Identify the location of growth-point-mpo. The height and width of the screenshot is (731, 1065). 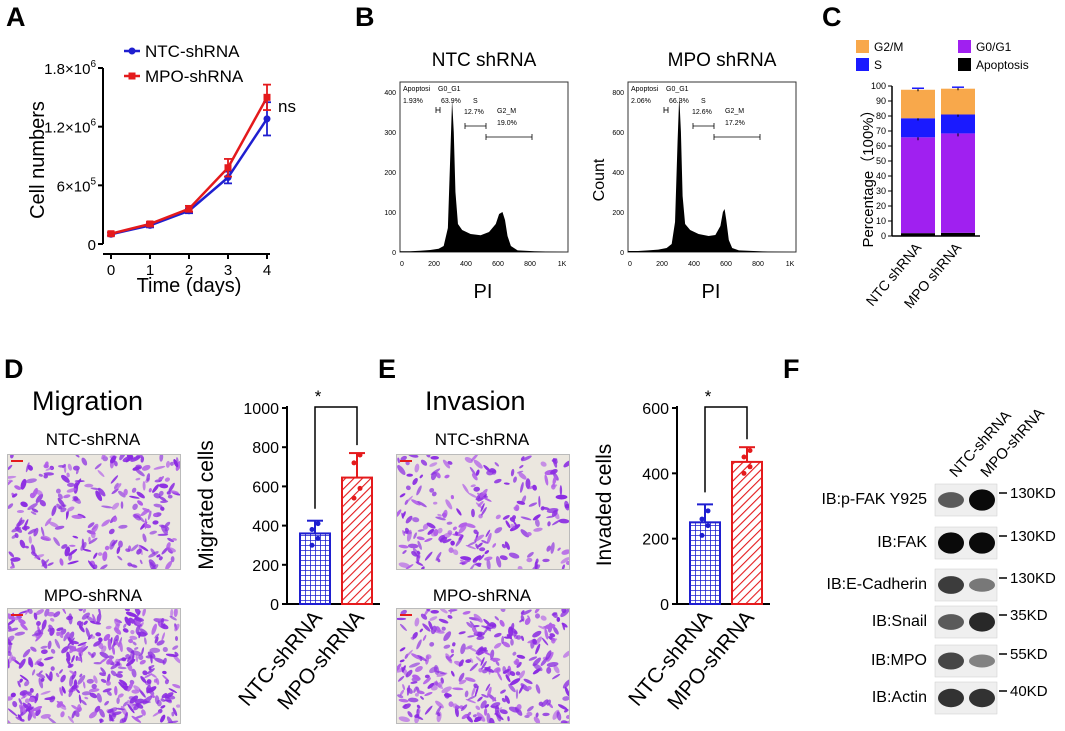
(228, 168).